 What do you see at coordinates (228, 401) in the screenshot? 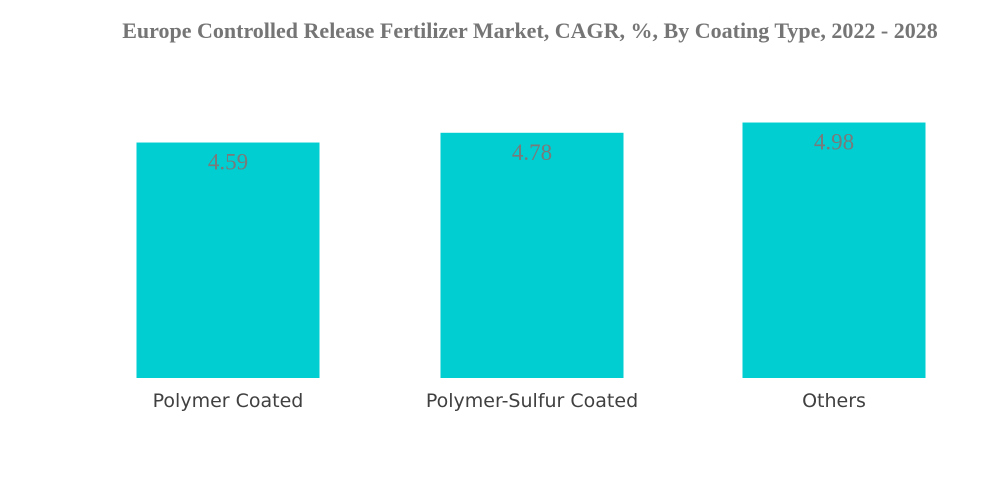
I see `category-label: Polymer Coated` at bounding box center [228, 401].